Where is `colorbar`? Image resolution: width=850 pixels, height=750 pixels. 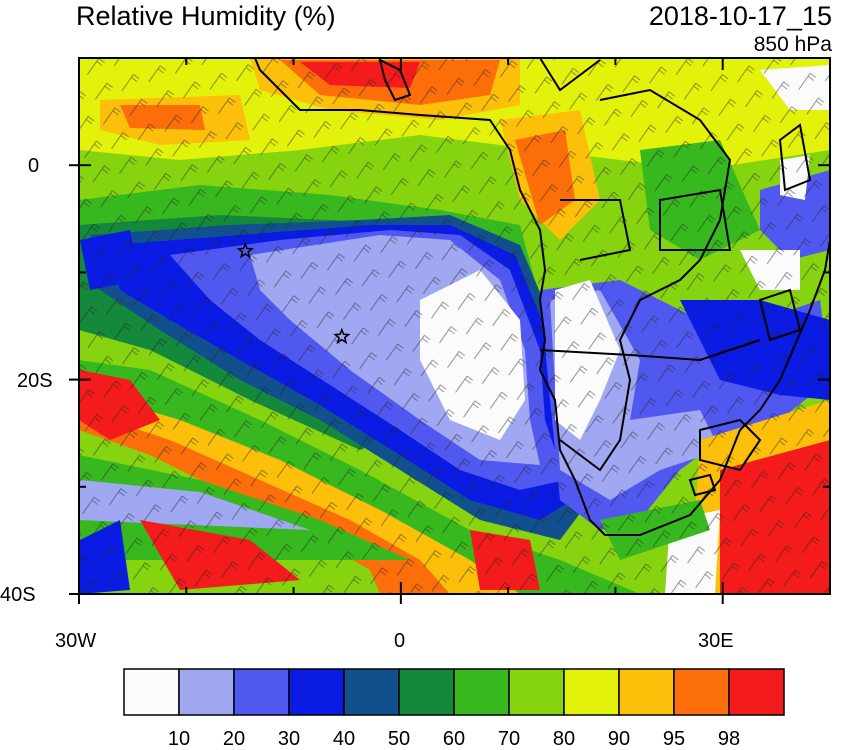 colorbar is located at coordinates (454, 692).